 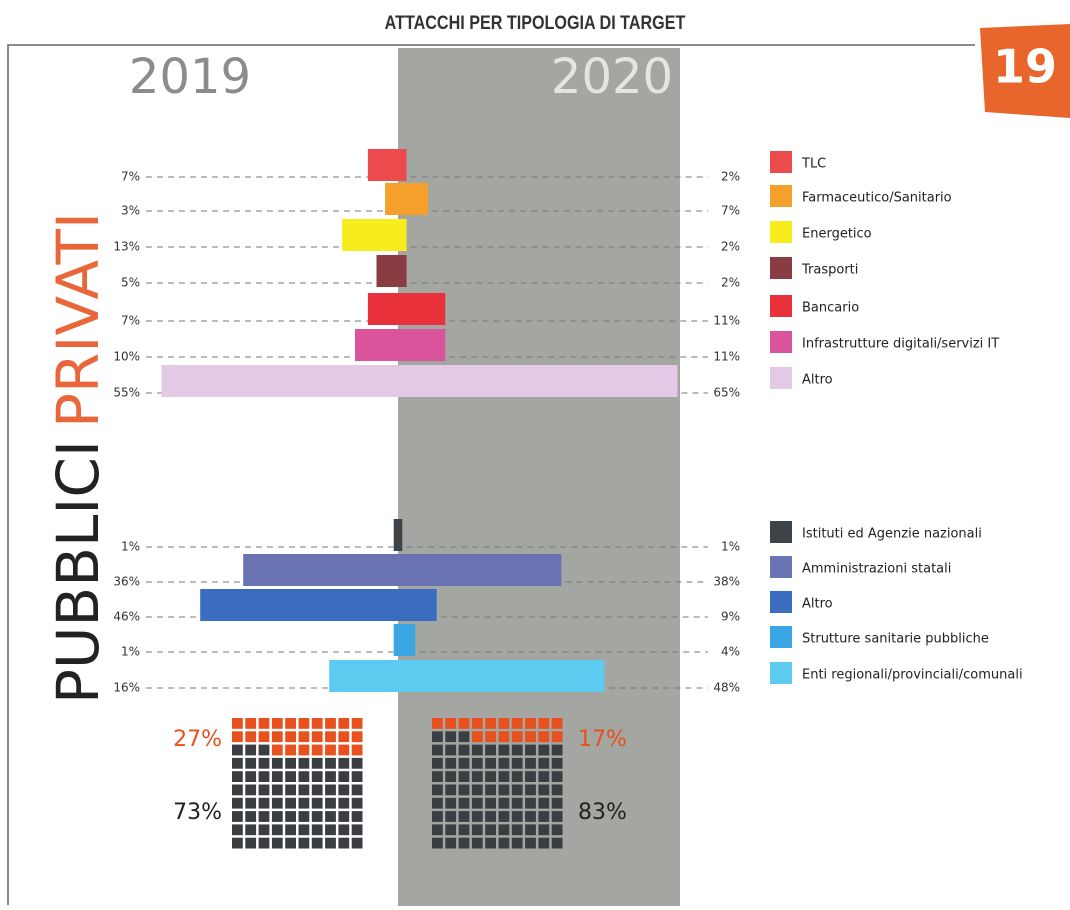 I want to click on legend-label: Amministrazioni statali, so click(x=876, y=569).